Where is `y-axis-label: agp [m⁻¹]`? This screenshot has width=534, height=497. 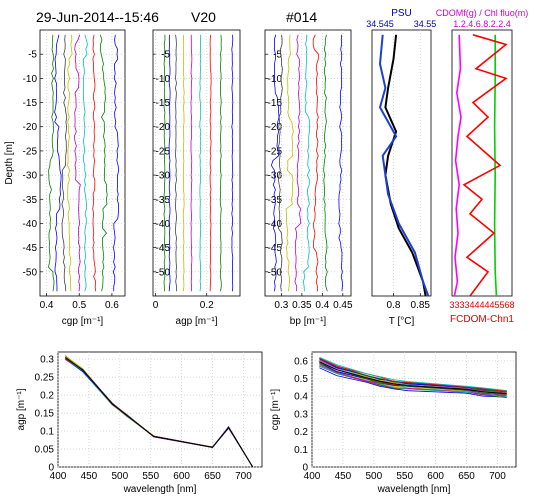
y-axis-label: agp [m⁻¹] is located at coordinates (21, 409).